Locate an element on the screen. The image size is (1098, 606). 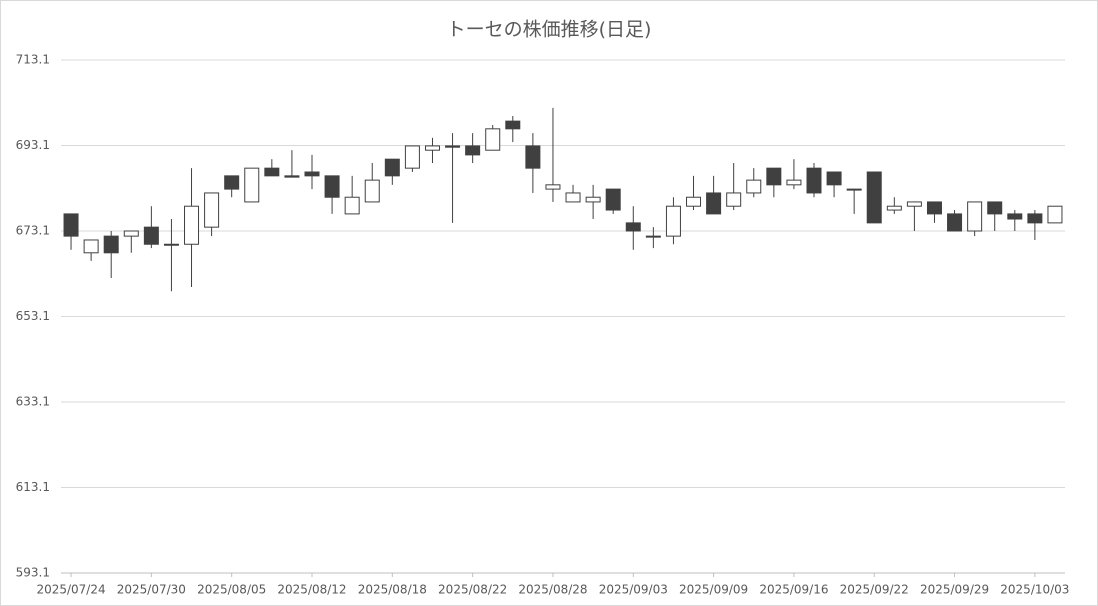
x-tick-label: 2025/07/24 is located at coordinates (70, 590).